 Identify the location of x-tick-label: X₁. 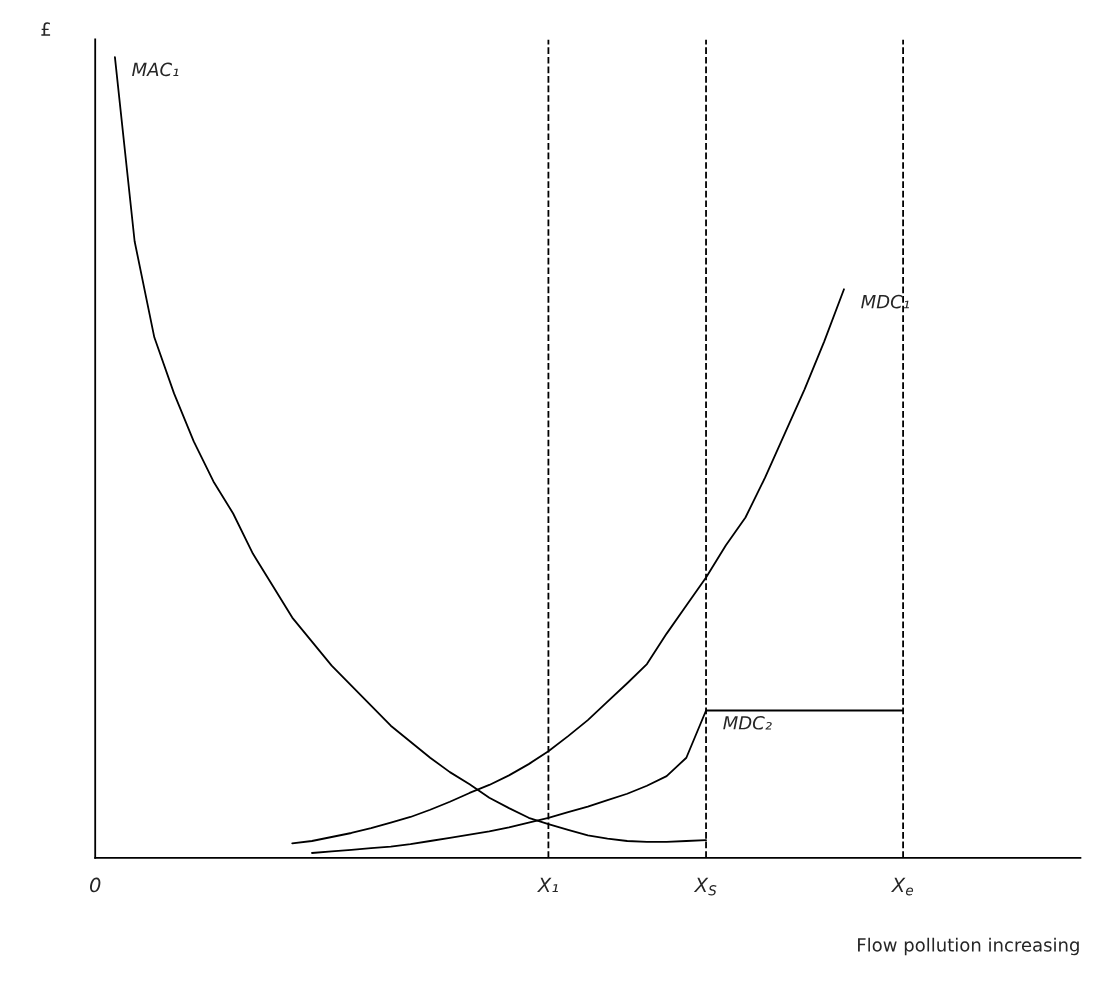
(547, 885).